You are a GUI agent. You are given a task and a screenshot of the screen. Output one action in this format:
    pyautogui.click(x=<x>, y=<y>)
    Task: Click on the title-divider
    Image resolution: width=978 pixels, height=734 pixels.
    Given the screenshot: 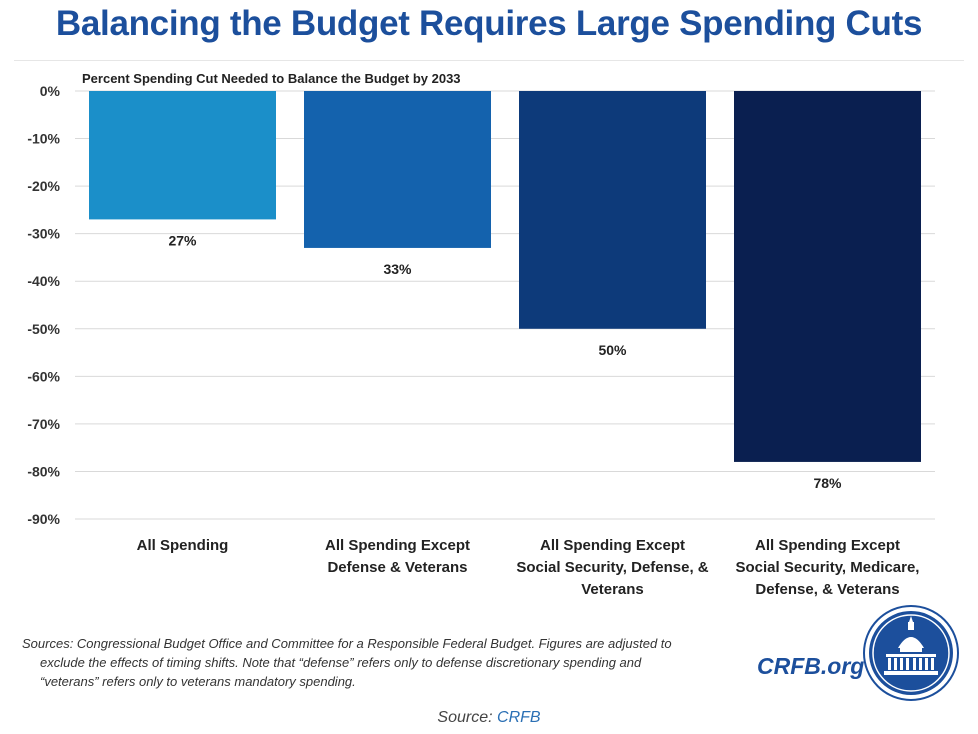 What is the action you would take?
    pyautogui.click(x=489, y=60)
    